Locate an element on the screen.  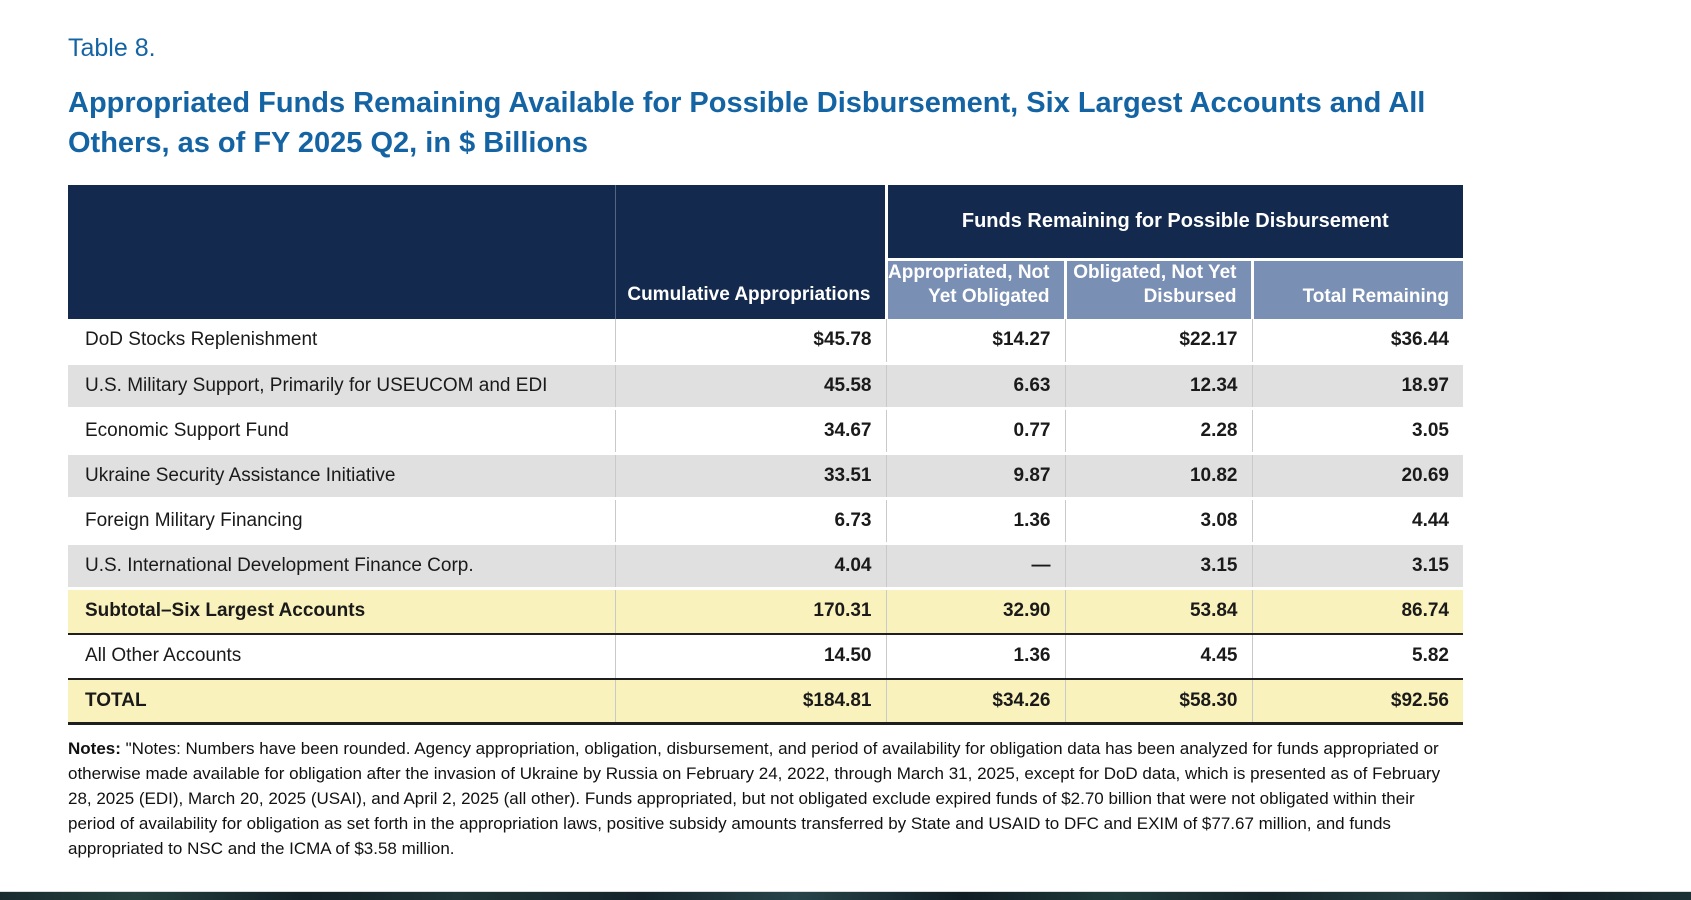
row-label-cell: Ukraine Security Assistance Initiative is located at coordinates (341, 476).